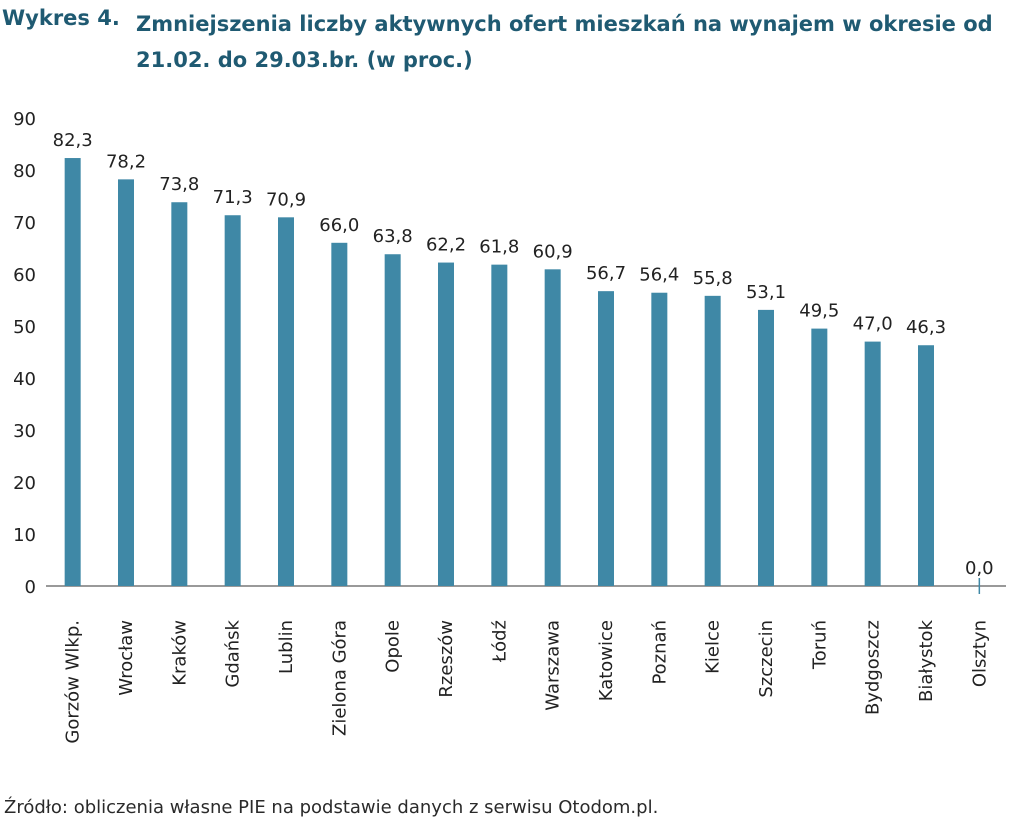 Image resolution: width=1024 pixels, height=829 pixels. I want to click on x-tick-label: Olsztyn, so click(979, 653).